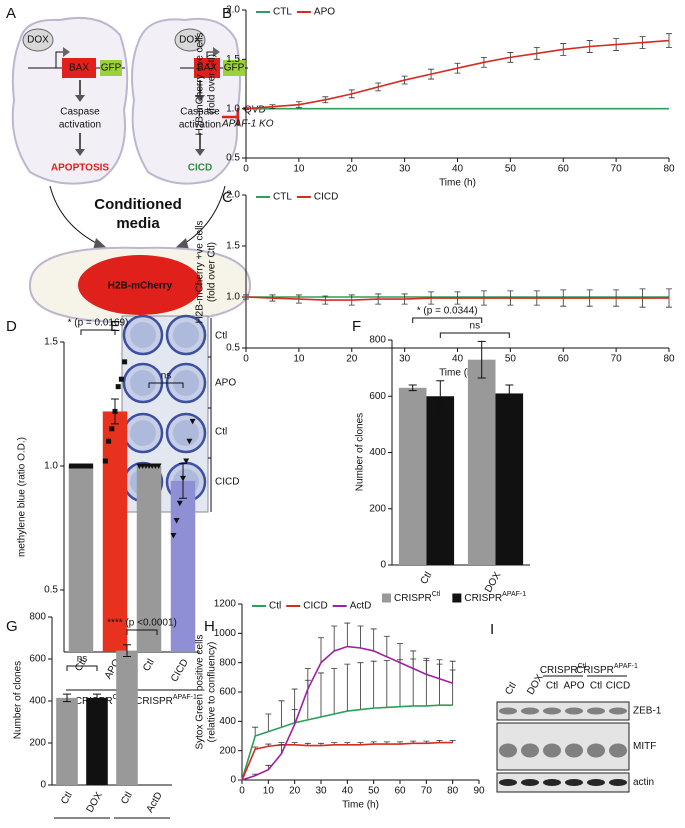 The image size is (685, 828). I want to click on bax-label: BAX, so click(79, 68).